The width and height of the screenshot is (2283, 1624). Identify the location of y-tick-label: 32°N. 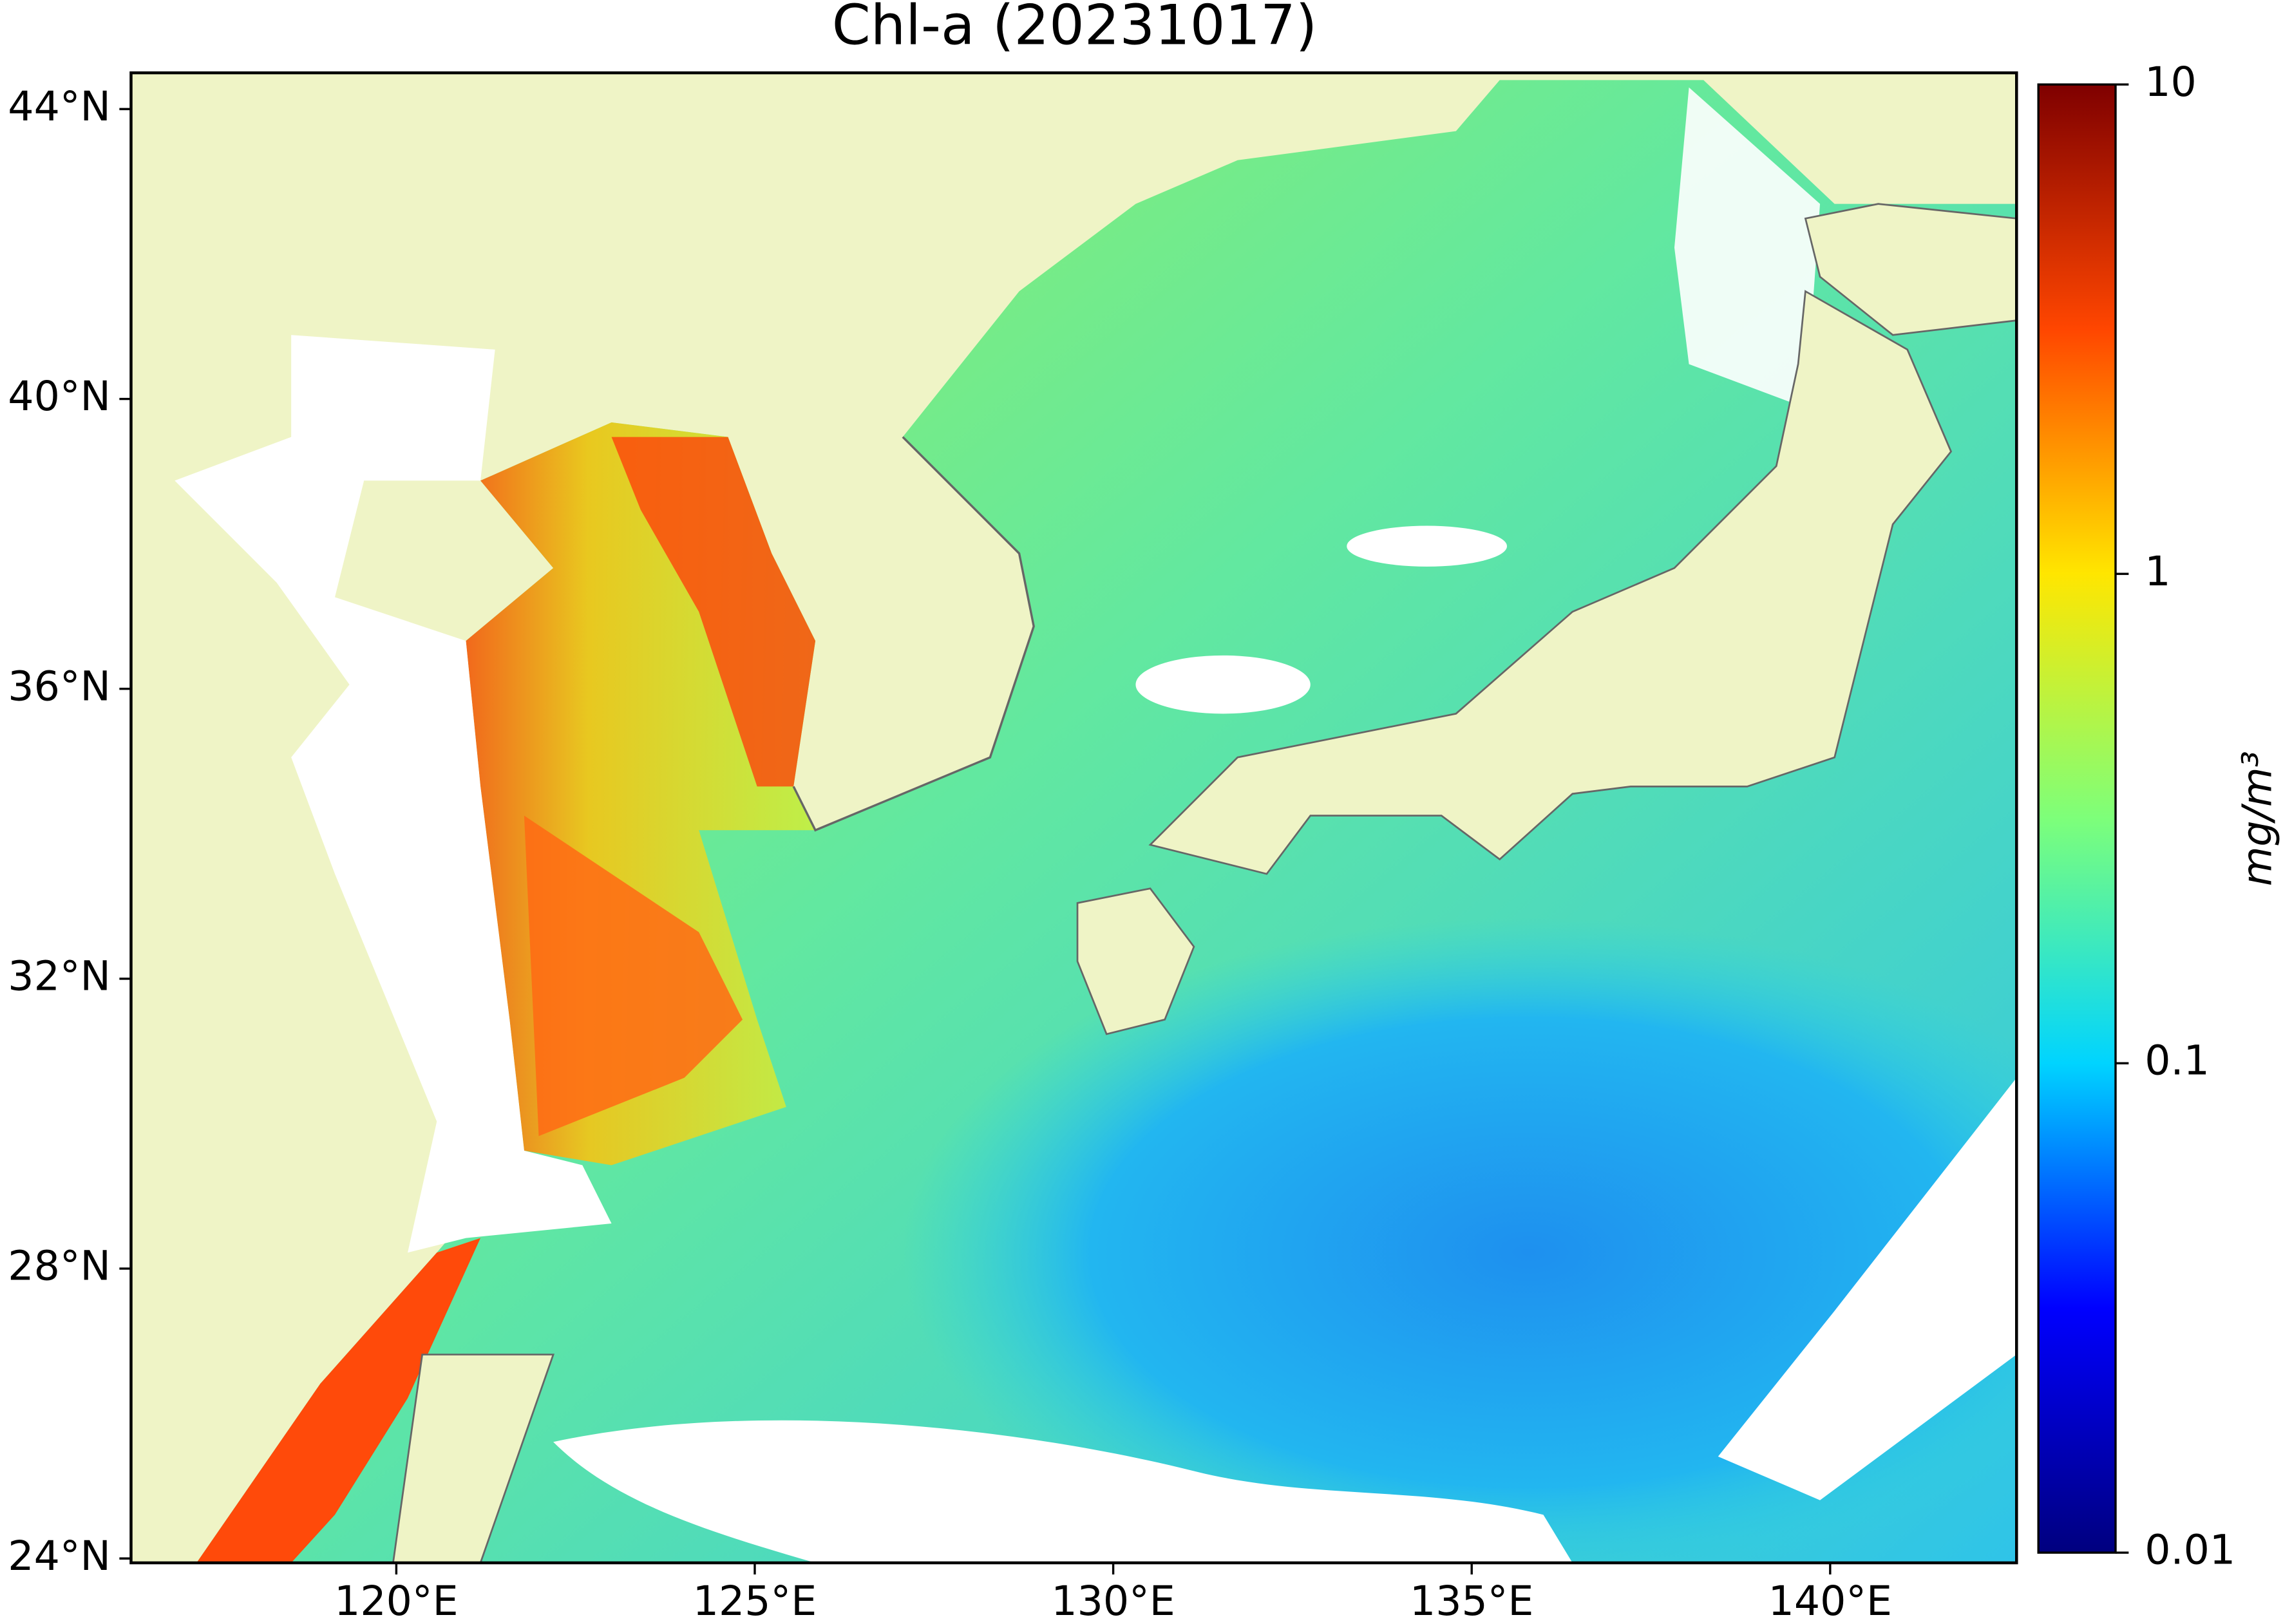
(59, 976).